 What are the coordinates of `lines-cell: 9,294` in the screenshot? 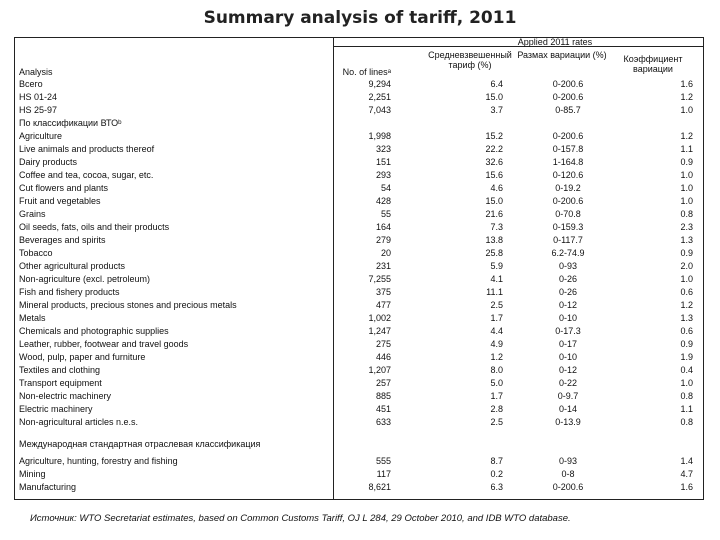 It's located at (379, 84).